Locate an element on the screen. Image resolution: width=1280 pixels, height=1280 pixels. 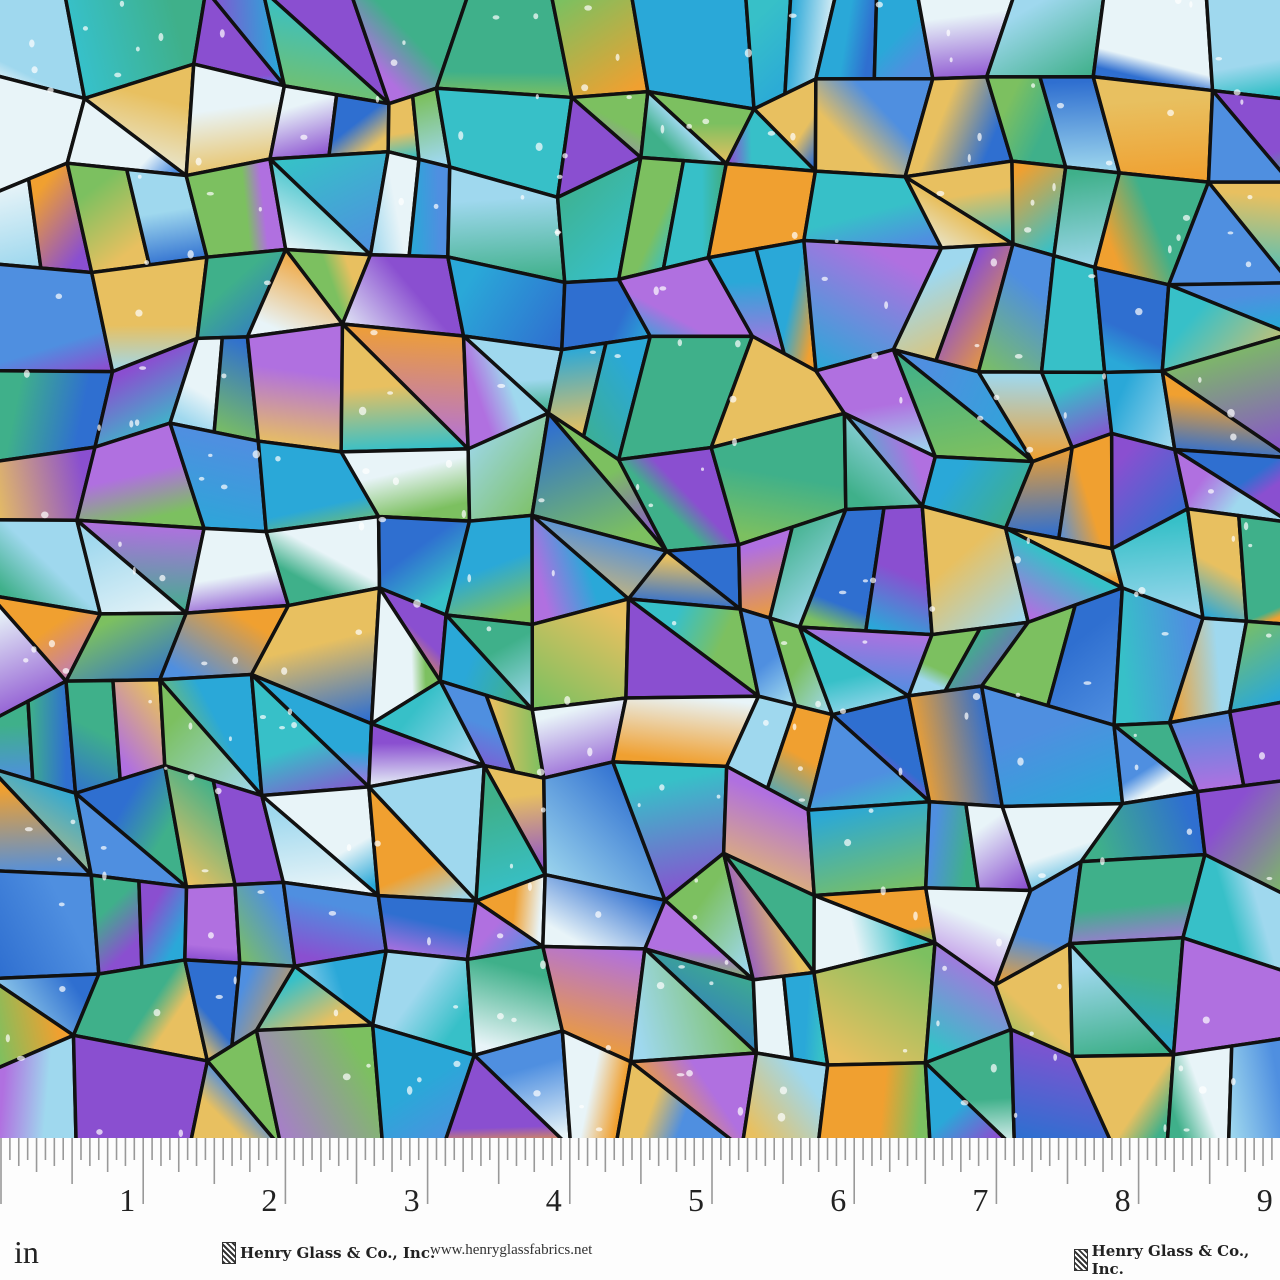
ruler-label: 9 is located at coordinates (1264, 1200).